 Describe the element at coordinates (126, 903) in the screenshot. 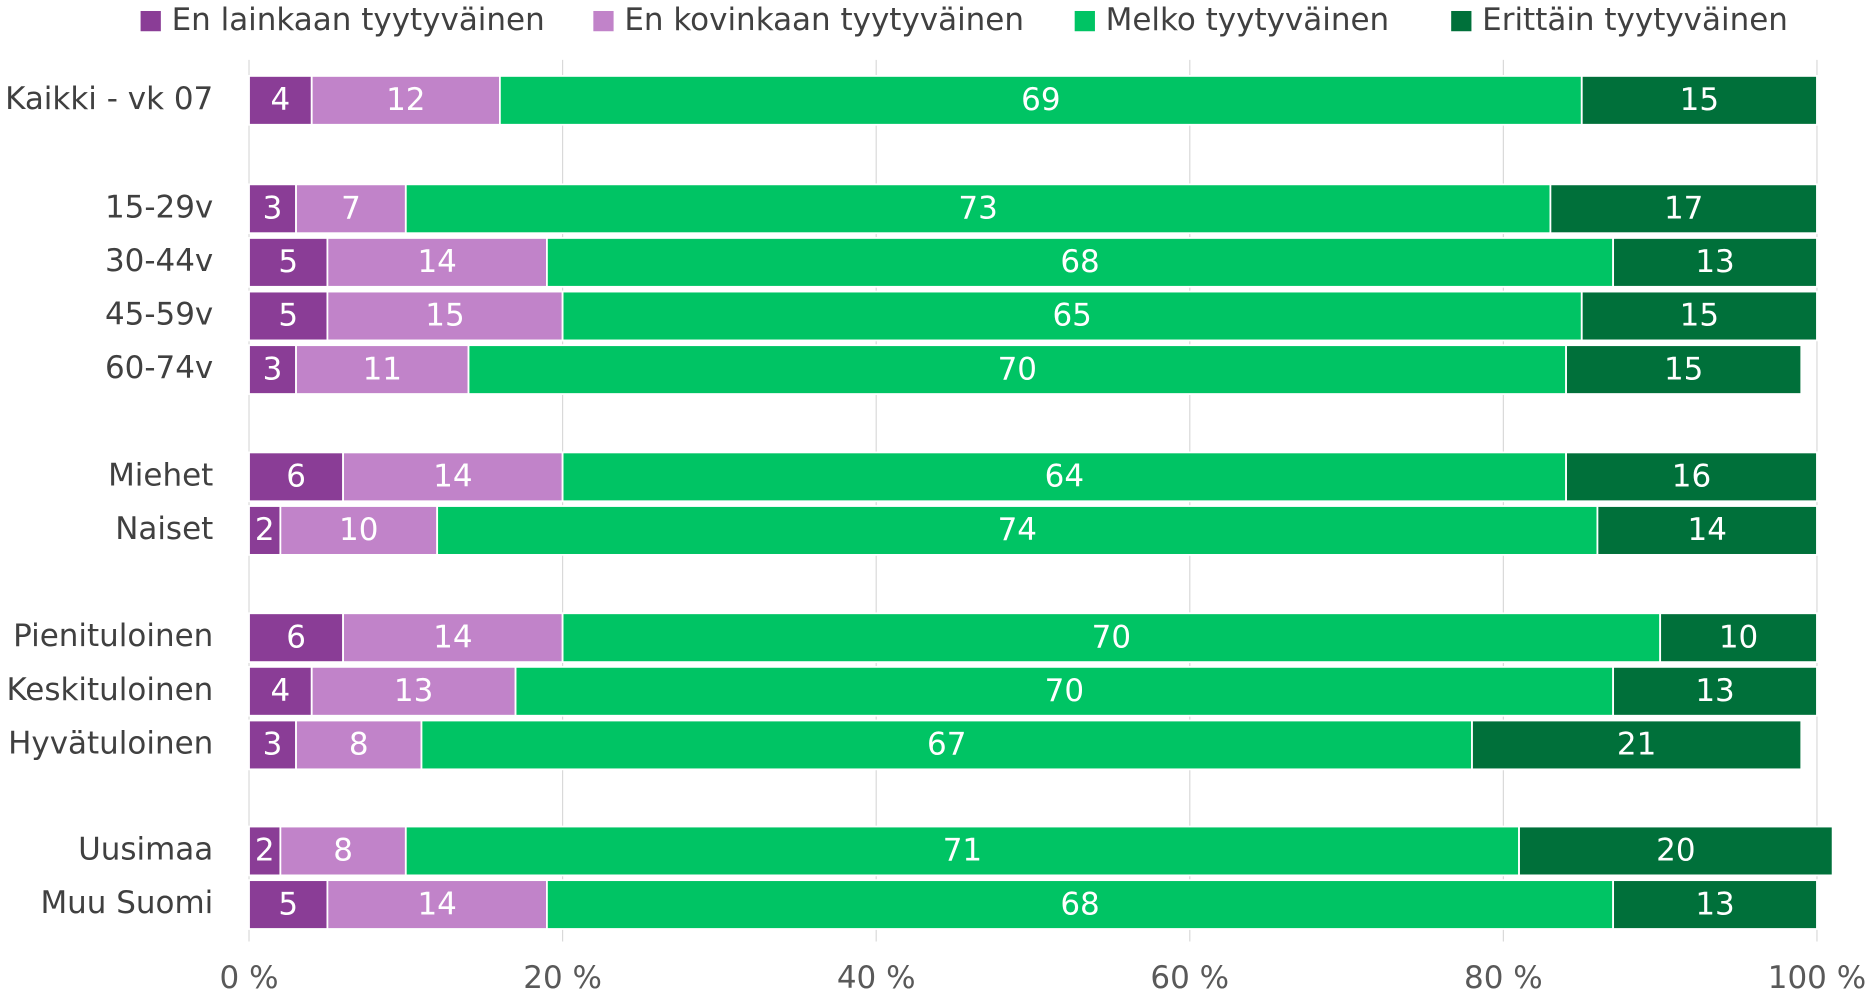

I see `y-tick-label: Muu Suomi` at that location.